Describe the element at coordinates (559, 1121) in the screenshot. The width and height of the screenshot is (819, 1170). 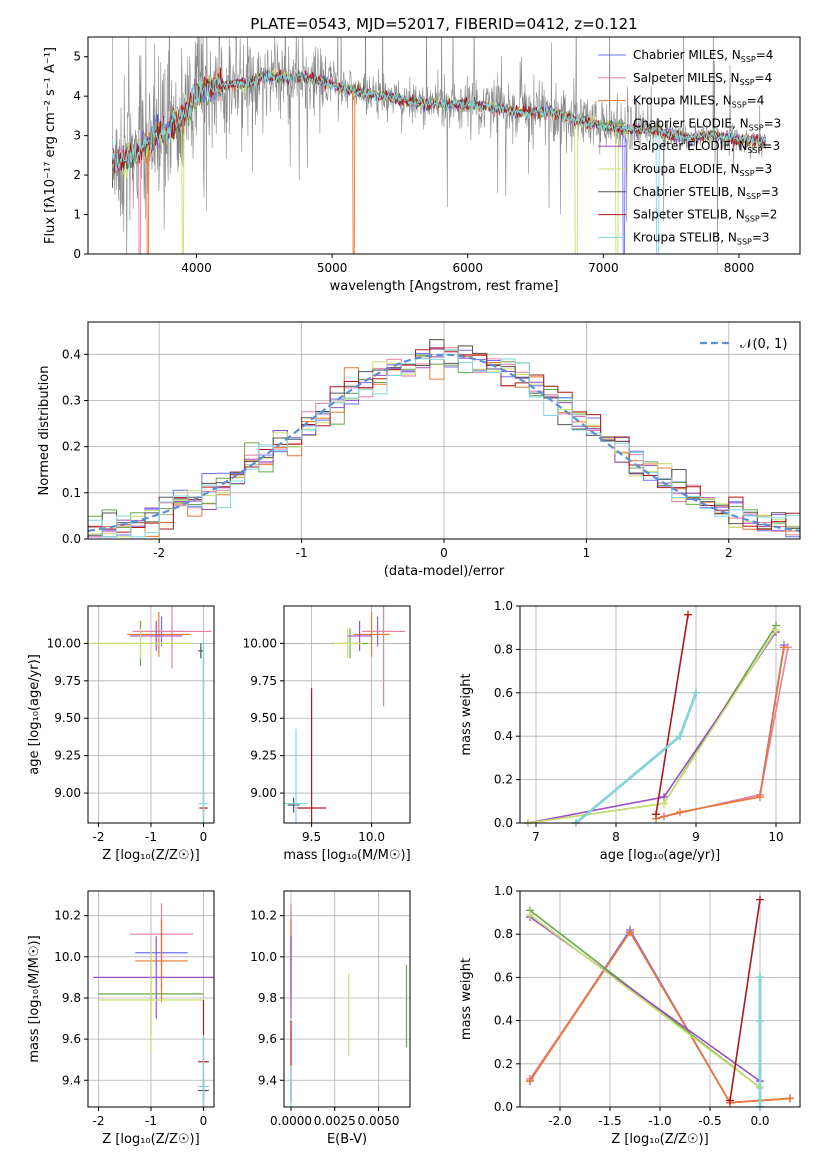
I see `x-tick-label: -2.0` at that location.